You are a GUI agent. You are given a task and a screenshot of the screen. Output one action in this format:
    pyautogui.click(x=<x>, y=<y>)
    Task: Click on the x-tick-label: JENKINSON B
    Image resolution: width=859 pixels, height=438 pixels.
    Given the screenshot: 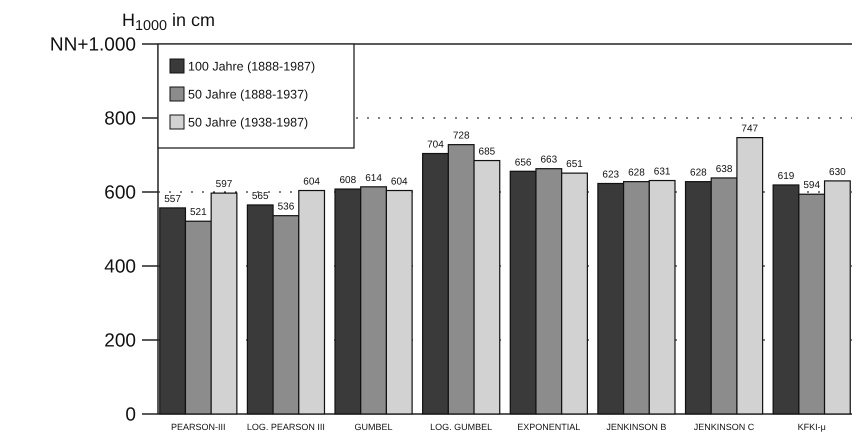 What is the action you would take?
    pyautogui.click(x=636, y=427)
    